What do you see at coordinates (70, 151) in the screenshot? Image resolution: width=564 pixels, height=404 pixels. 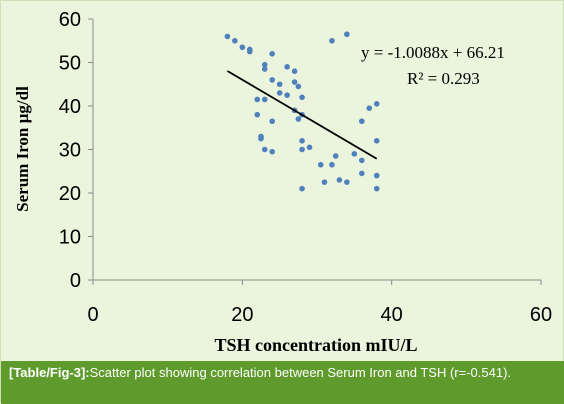 I see `y-tick-label: 30` at bounding box center [70, 151].